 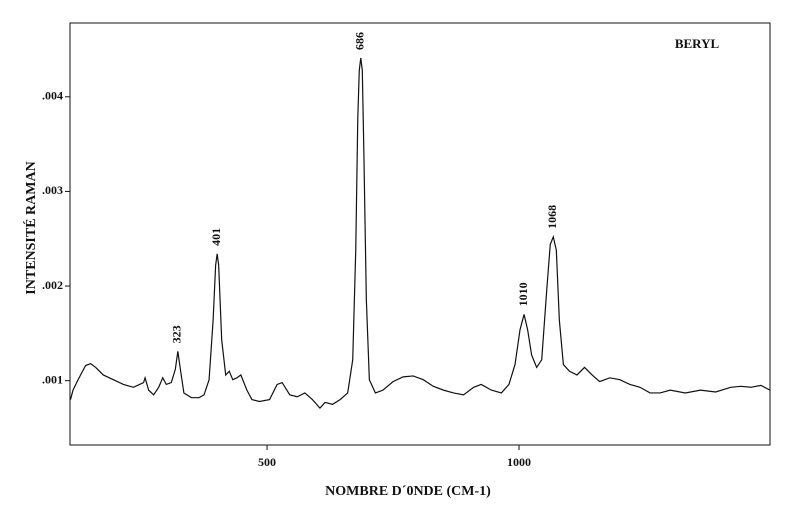 What do you see at coordinates (360, 41) in the screenshot?
I see `peak-label: 686` at bounding box center [360, 41].